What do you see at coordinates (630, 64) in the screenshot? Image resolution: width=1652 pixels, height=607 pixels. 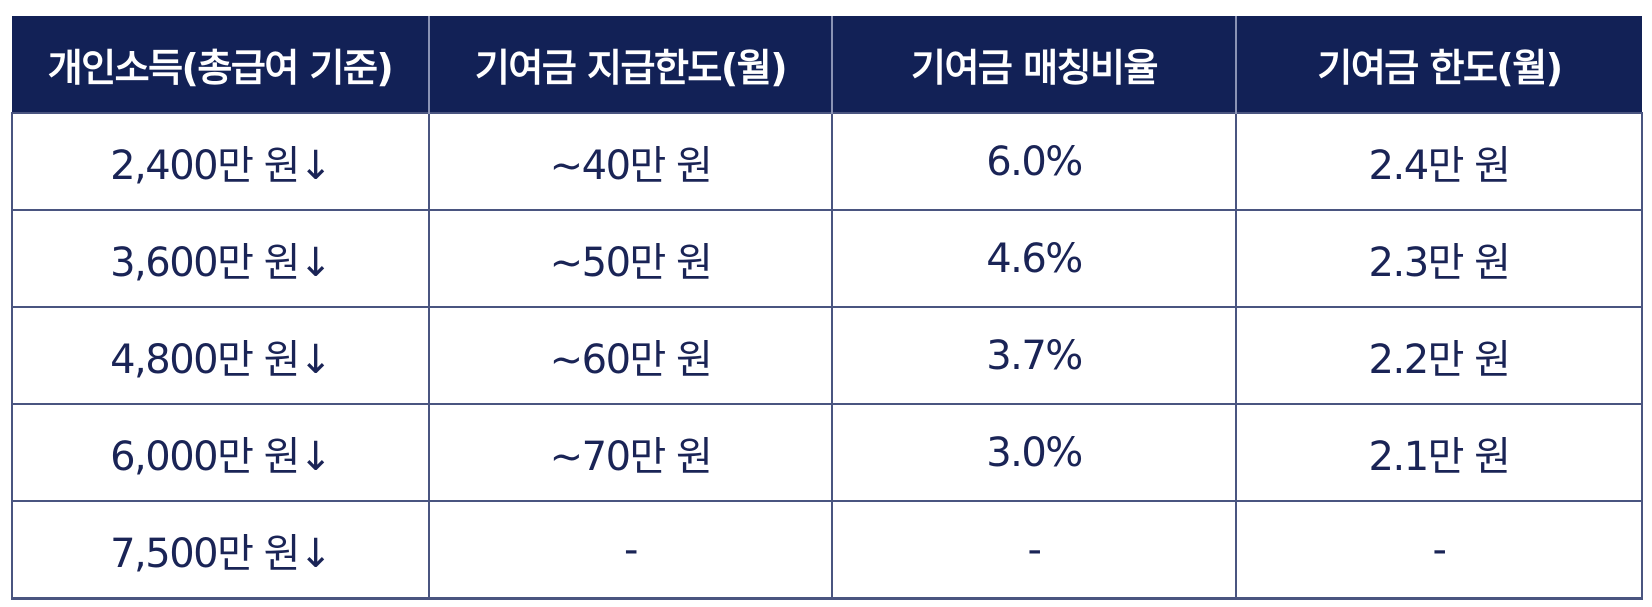 I see `header-payment-limit: 기여금 지급한도(월)` at bounding box center [630, 64].